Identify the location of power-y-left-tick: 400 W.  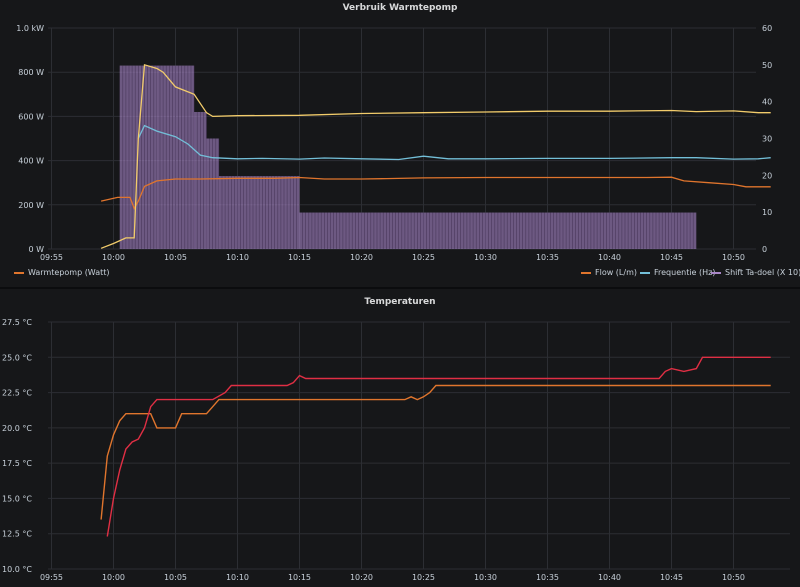
(31, 161).